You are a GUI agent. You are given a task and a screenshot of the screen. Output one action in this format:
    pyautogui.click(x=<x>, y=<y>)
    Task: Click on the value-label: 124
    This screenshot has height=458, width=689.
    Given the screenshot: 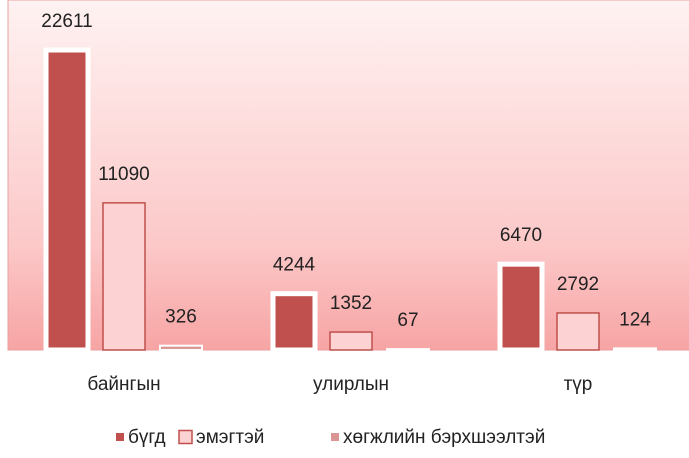 What is the action you would take?
    pyautogui.click(x=635, y=319)
    